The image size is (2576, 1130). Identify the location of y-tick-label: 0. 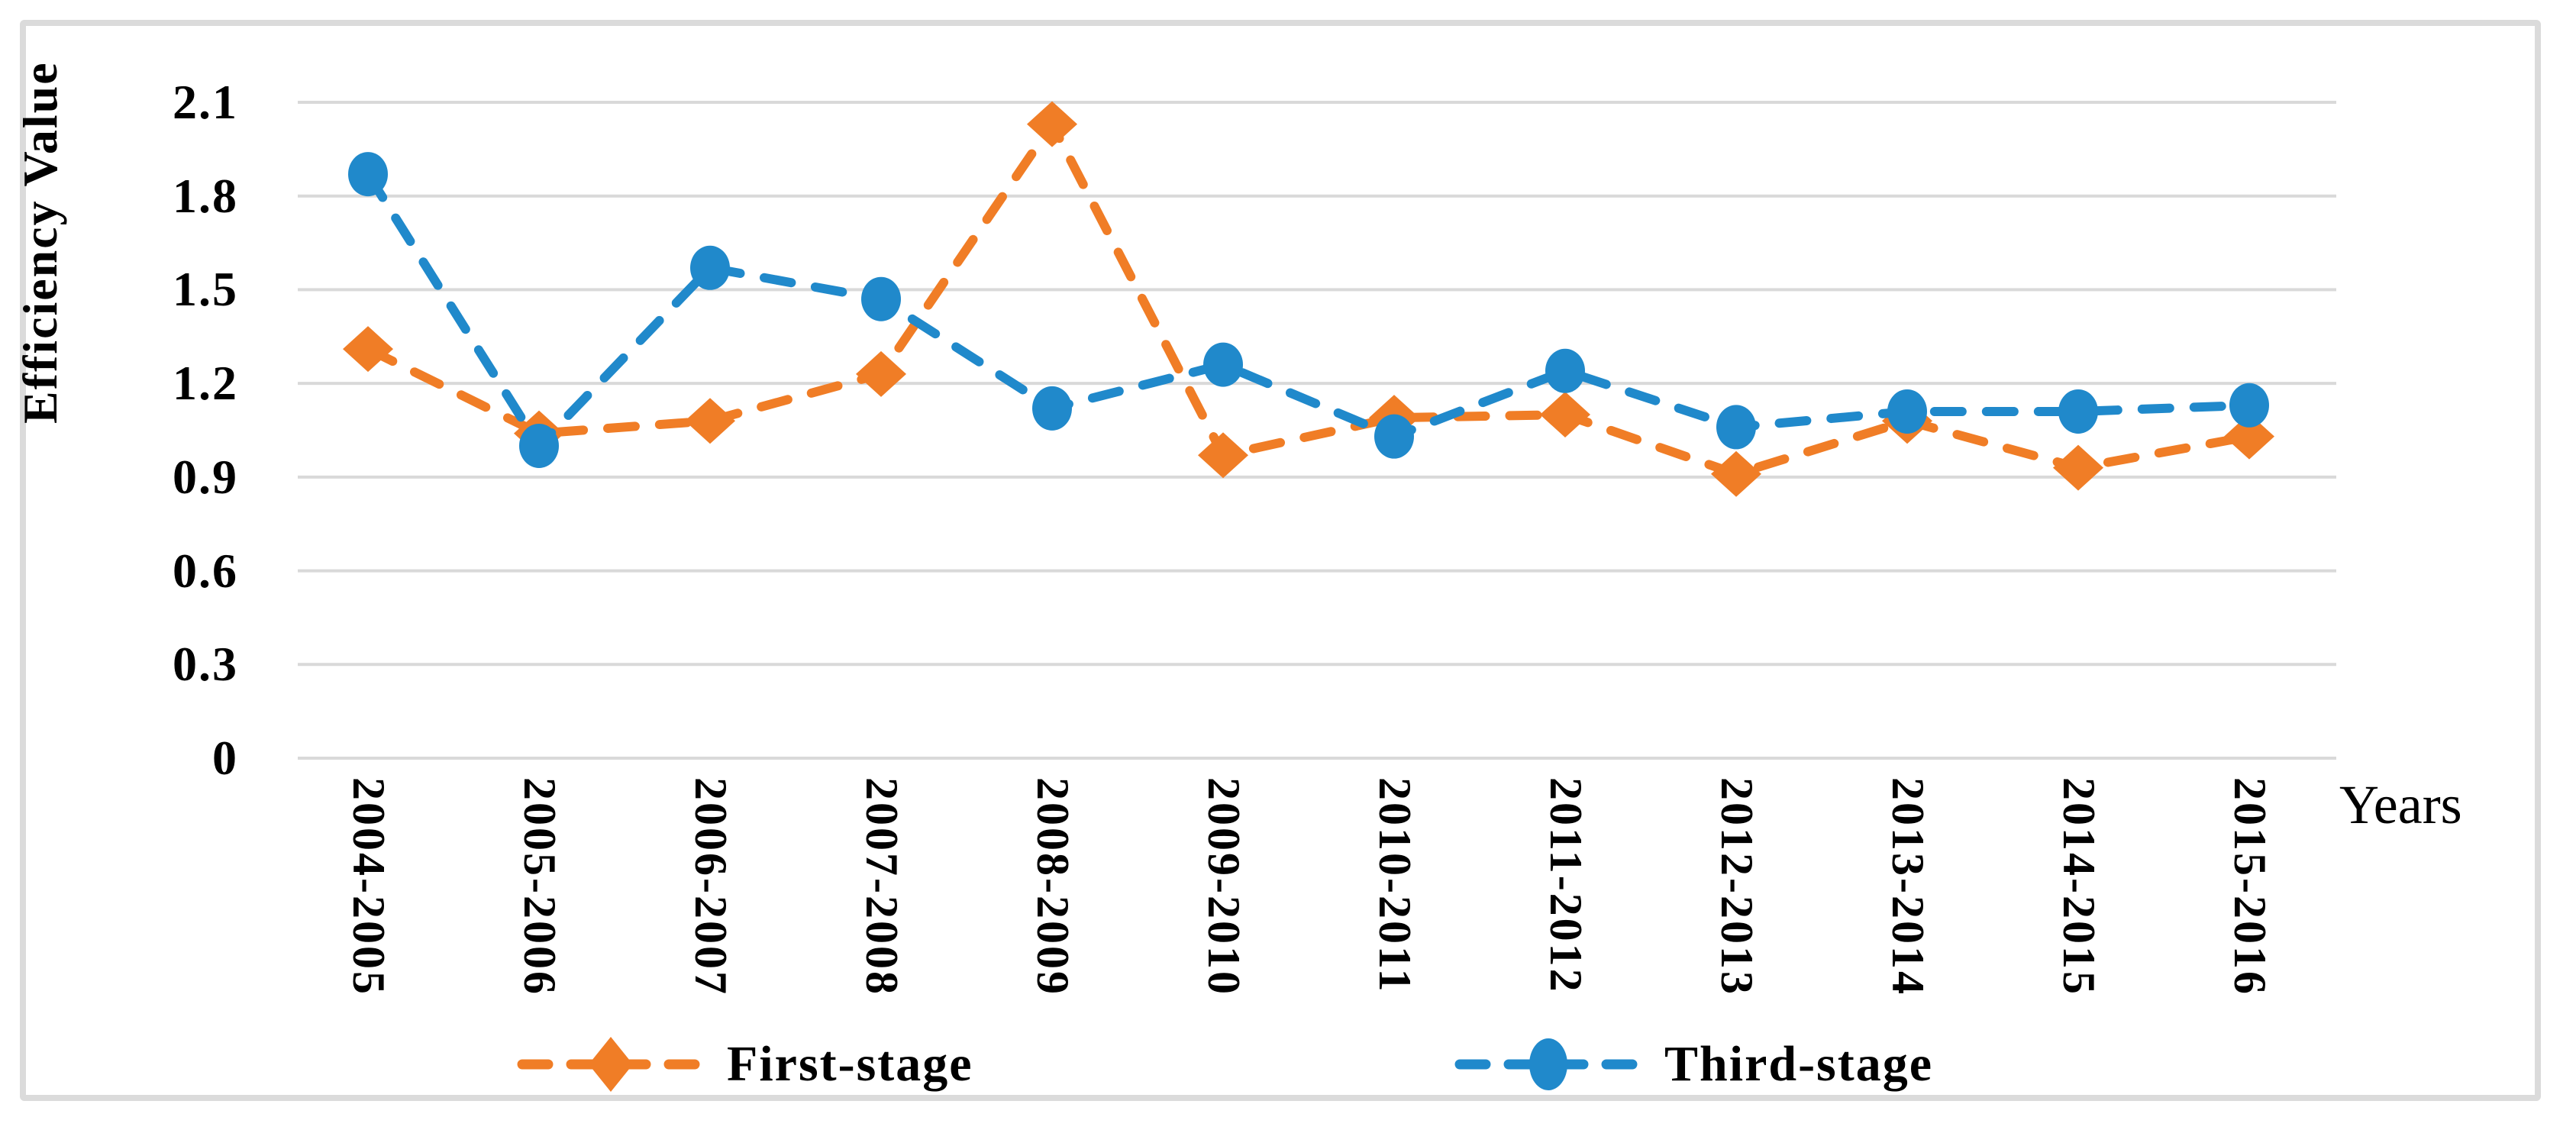
(225, 758).